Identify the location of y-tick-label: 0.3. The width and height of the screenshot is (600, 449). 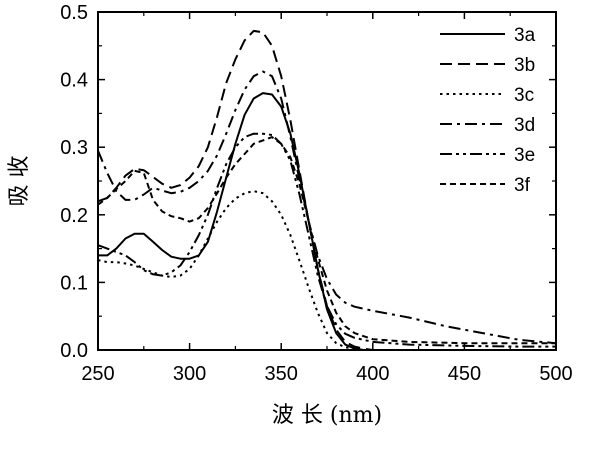
(74, 148).